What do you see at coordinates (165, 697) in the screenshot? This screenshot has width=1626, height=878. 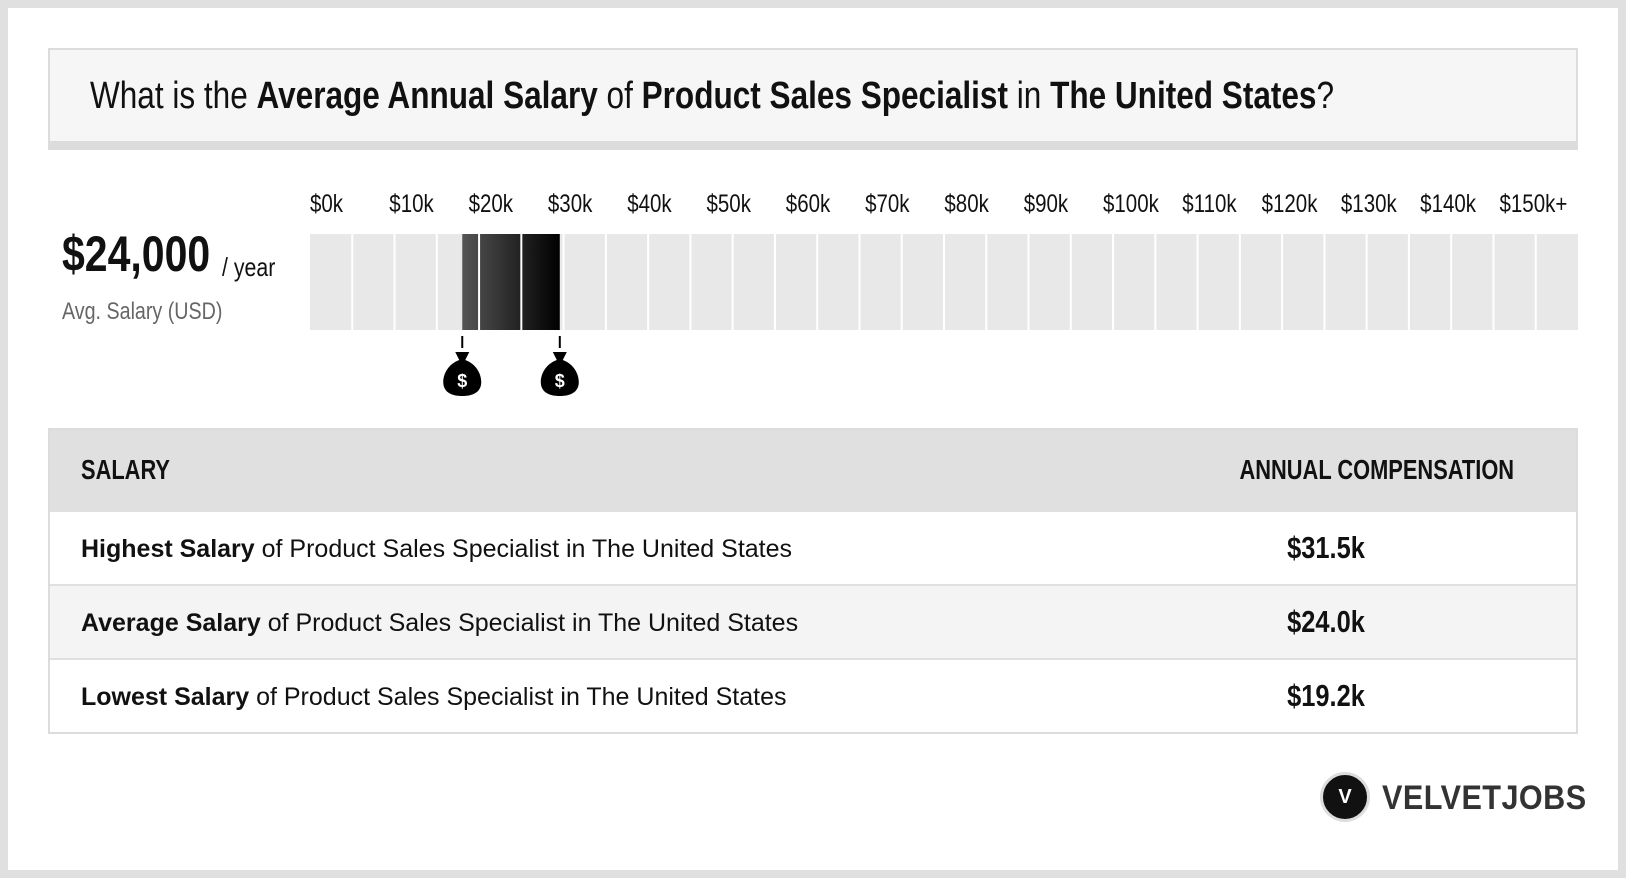 I see `row-label-strong: Lowest Salary` at bounding box center [165, 697].